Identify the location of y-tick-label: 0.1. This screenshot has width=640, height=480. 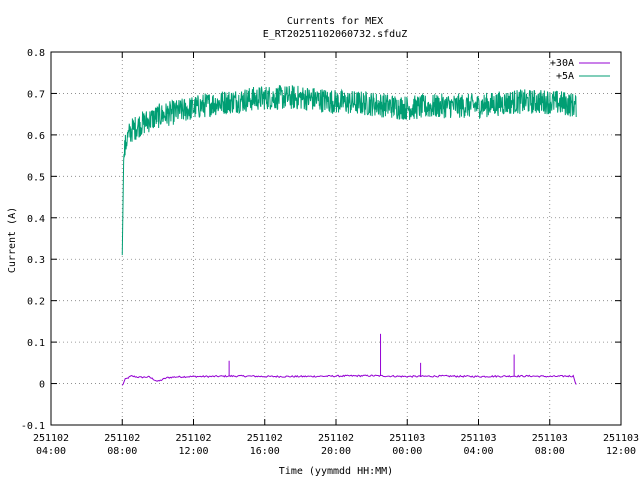
(36, 343).